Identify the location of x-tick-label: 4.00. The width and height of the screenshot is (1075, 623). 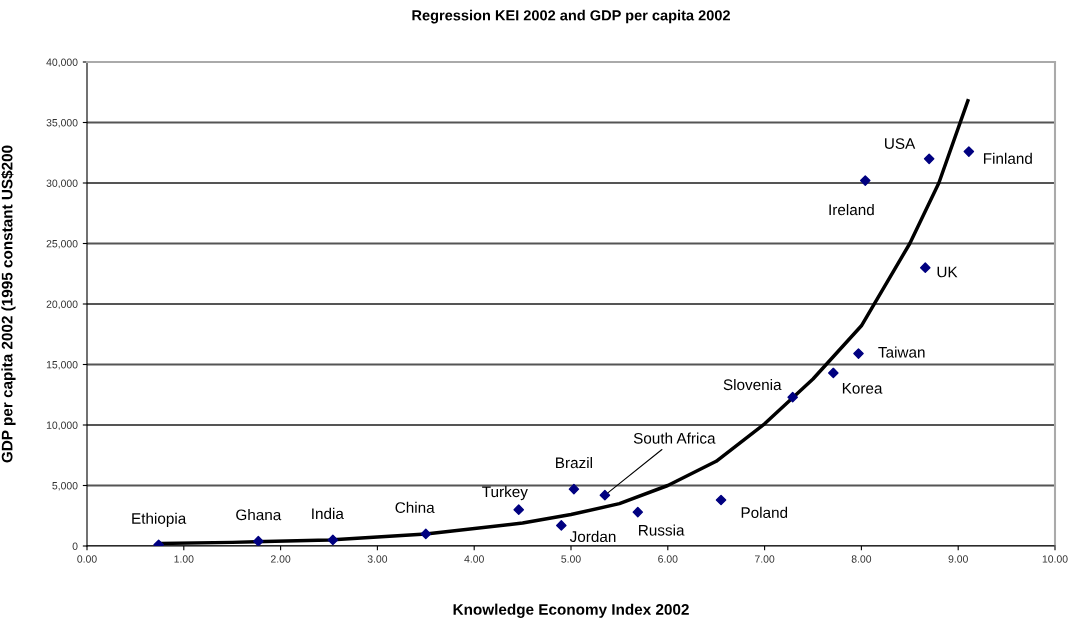
(474, 559).